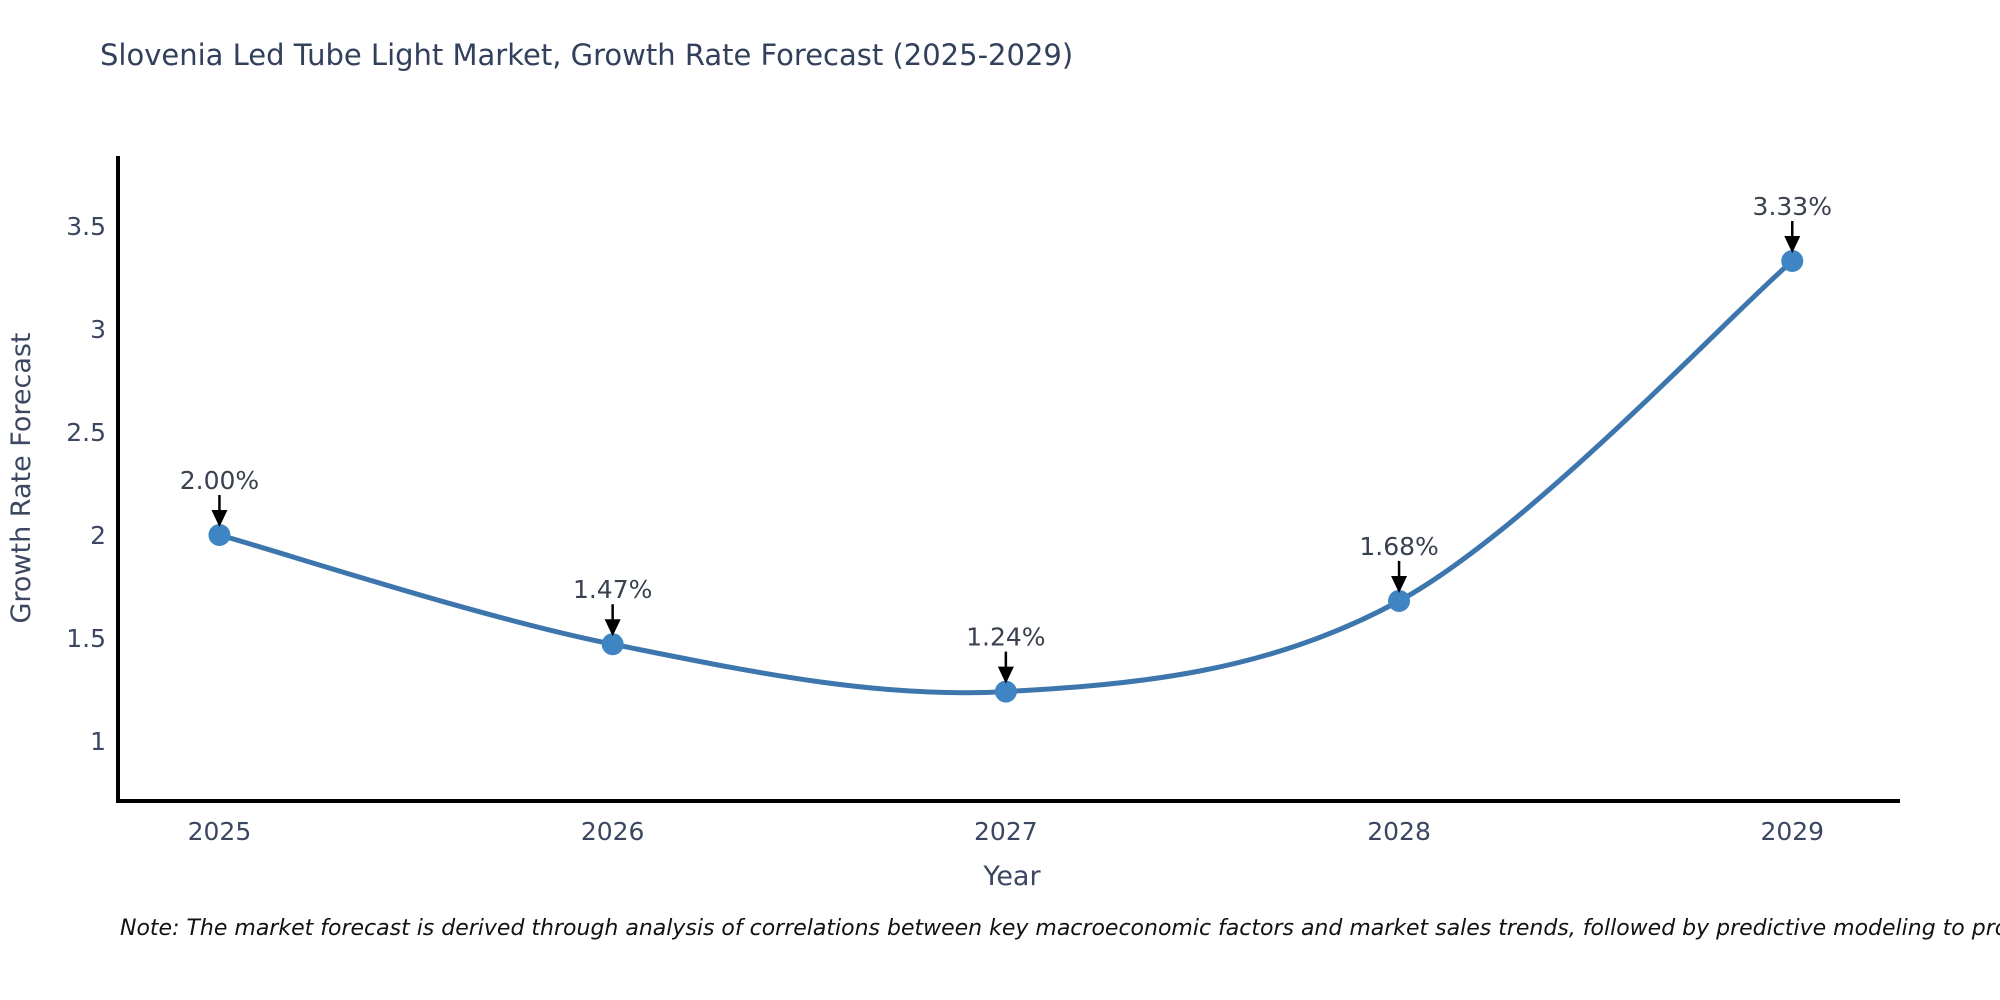  What do you see at coordinates (21, 477) in the screenshot?
I see `y-axis-title: Growth Rate Forecast` at bounding box center [21, 477].